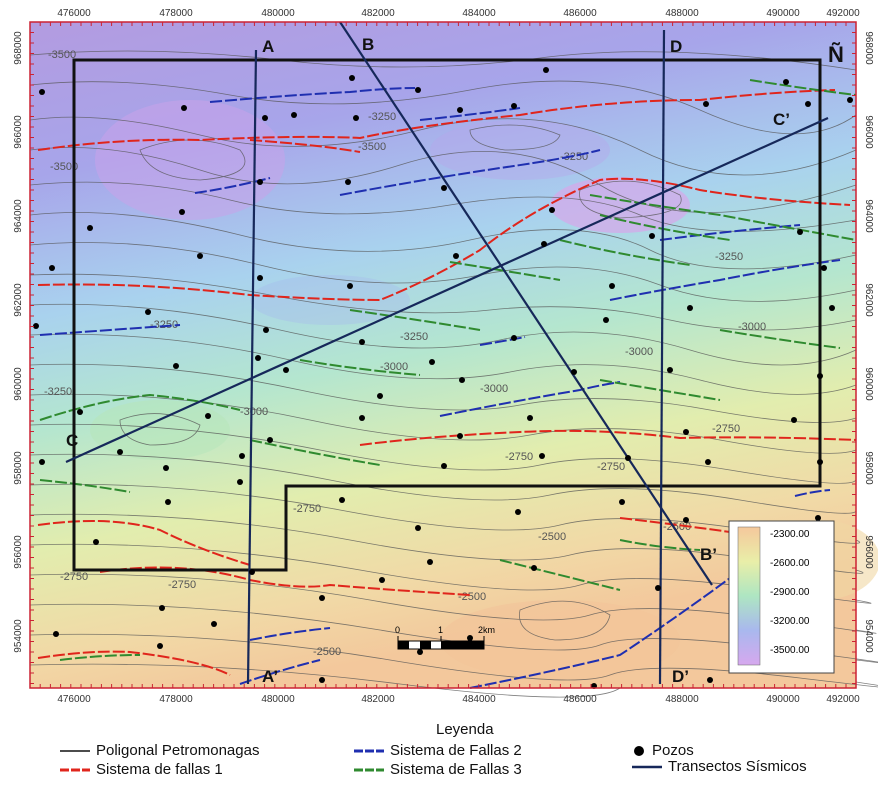  I want to click on legend-item-poligonal: Poligonal Petromonagas, so click(159, 750).